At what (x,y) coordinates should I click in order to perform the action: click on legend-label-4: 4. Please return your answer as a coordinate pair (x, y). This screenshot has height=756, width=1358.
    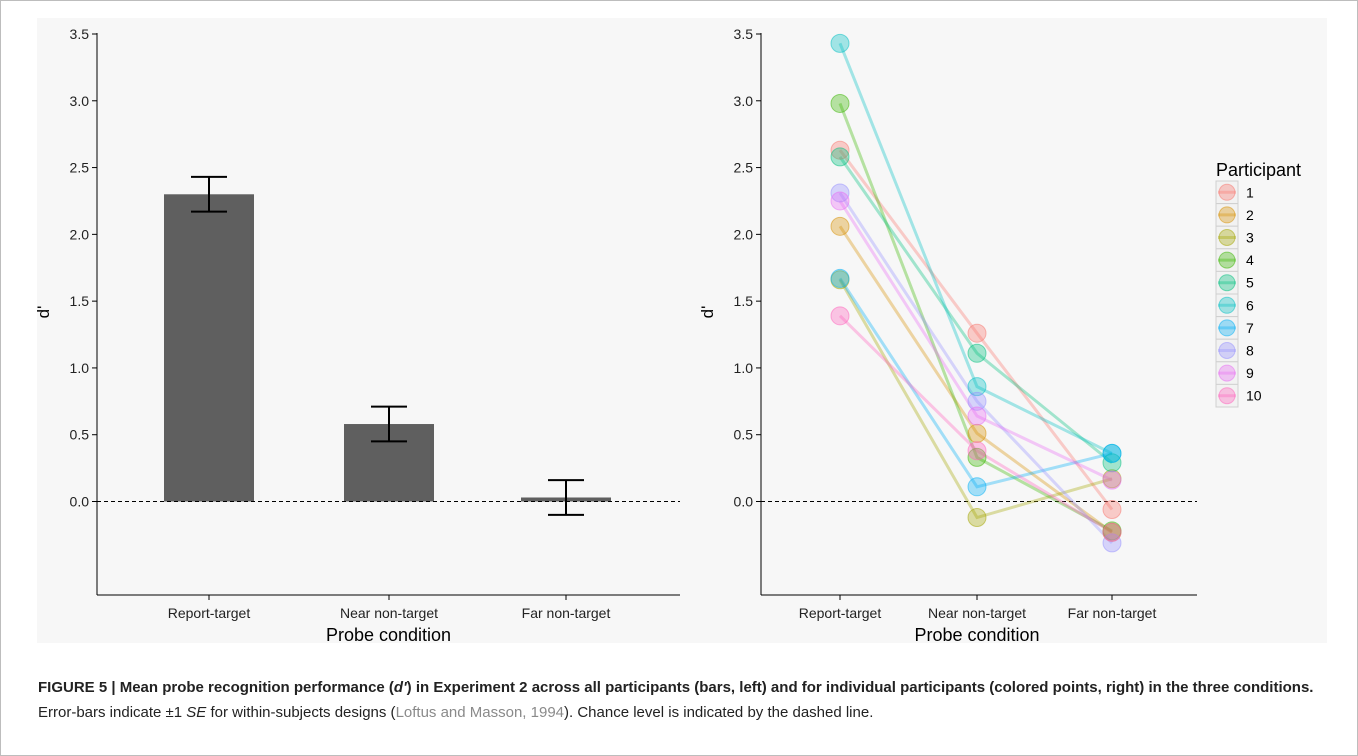
    Looking at the image, I should click on (1250, 260).